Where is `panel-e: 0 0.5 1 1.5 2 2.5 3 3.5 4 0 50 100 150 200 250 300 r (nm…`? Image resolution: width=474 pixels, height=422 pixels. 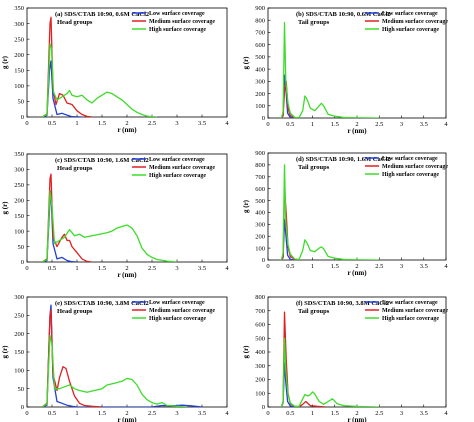
panel-e: 0 0.5 1 1.5 2 2.5 3 3.5 4 0 50 100 150 200 250 300 r (nm… is located at coordinates (115, 358).